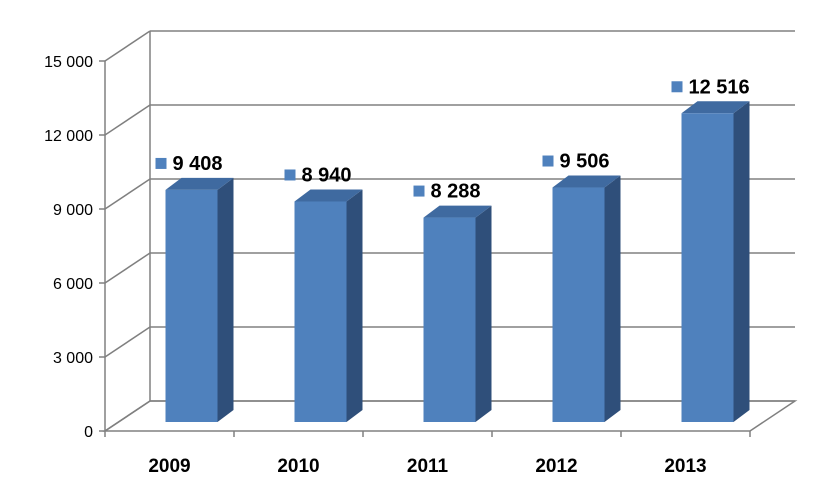 This screenshot has height=496, width=833. Describe the element at coordinates (457, 211) in the screenshot. I see `bar-top-2011` at that location.